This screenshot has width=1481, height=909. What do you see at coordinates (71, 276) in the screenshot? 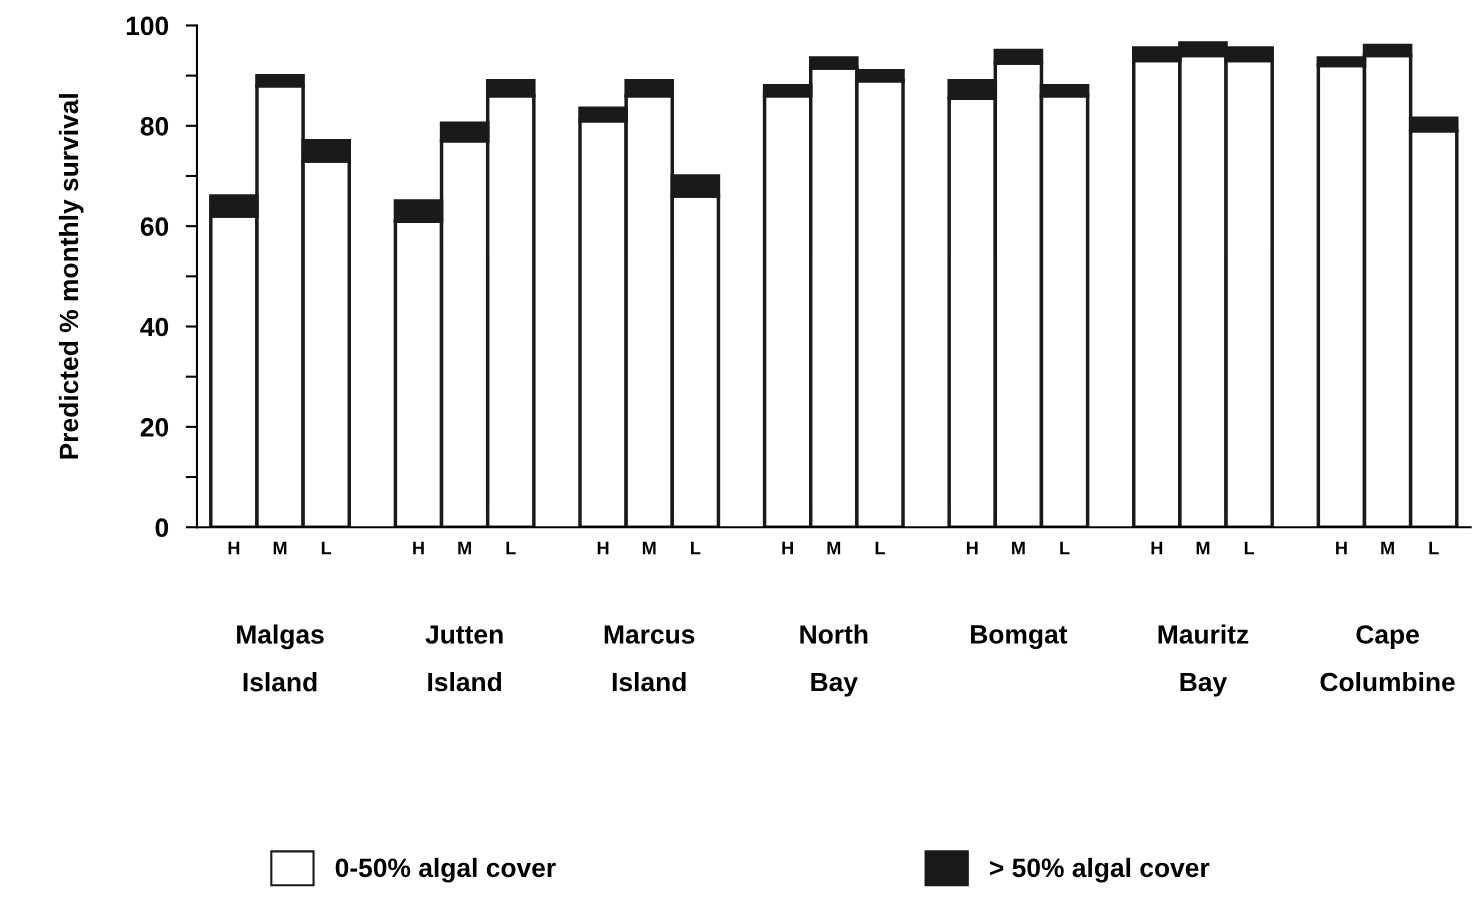
I see `y-axis-title: Predicted % monthly survival` at bounding box center [71, 276].